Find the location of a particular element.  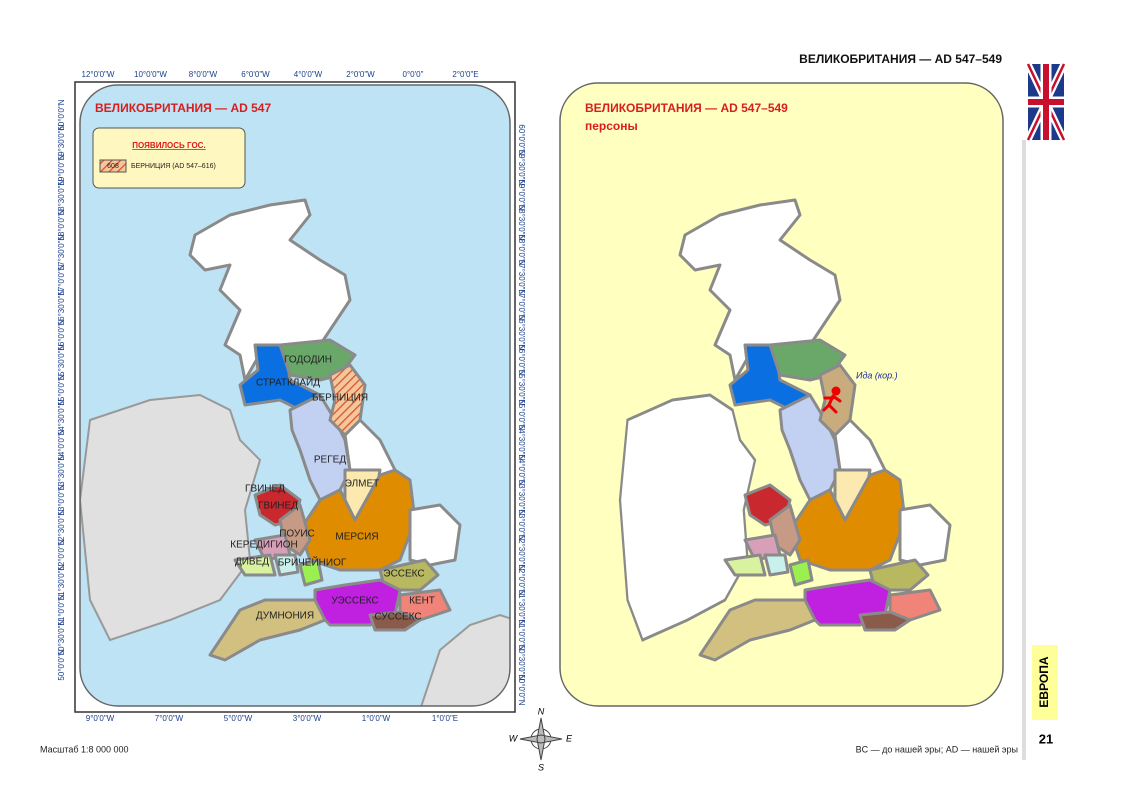

longitude-label: 10°0'0"W is located at coordinates (150, 74).